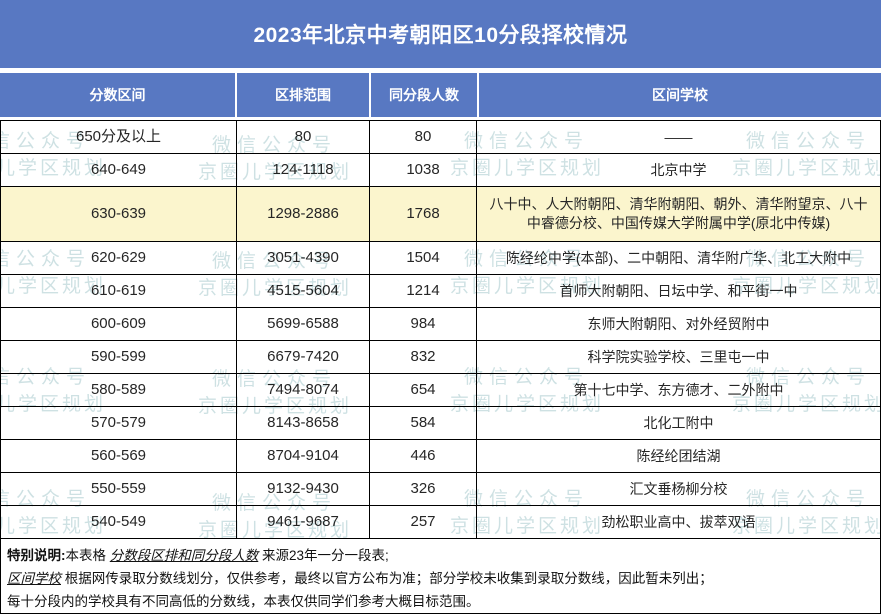 This screenshot has height=614, width=881. I want to click on same-segment-count-cell: 1214, so click(423, 291).